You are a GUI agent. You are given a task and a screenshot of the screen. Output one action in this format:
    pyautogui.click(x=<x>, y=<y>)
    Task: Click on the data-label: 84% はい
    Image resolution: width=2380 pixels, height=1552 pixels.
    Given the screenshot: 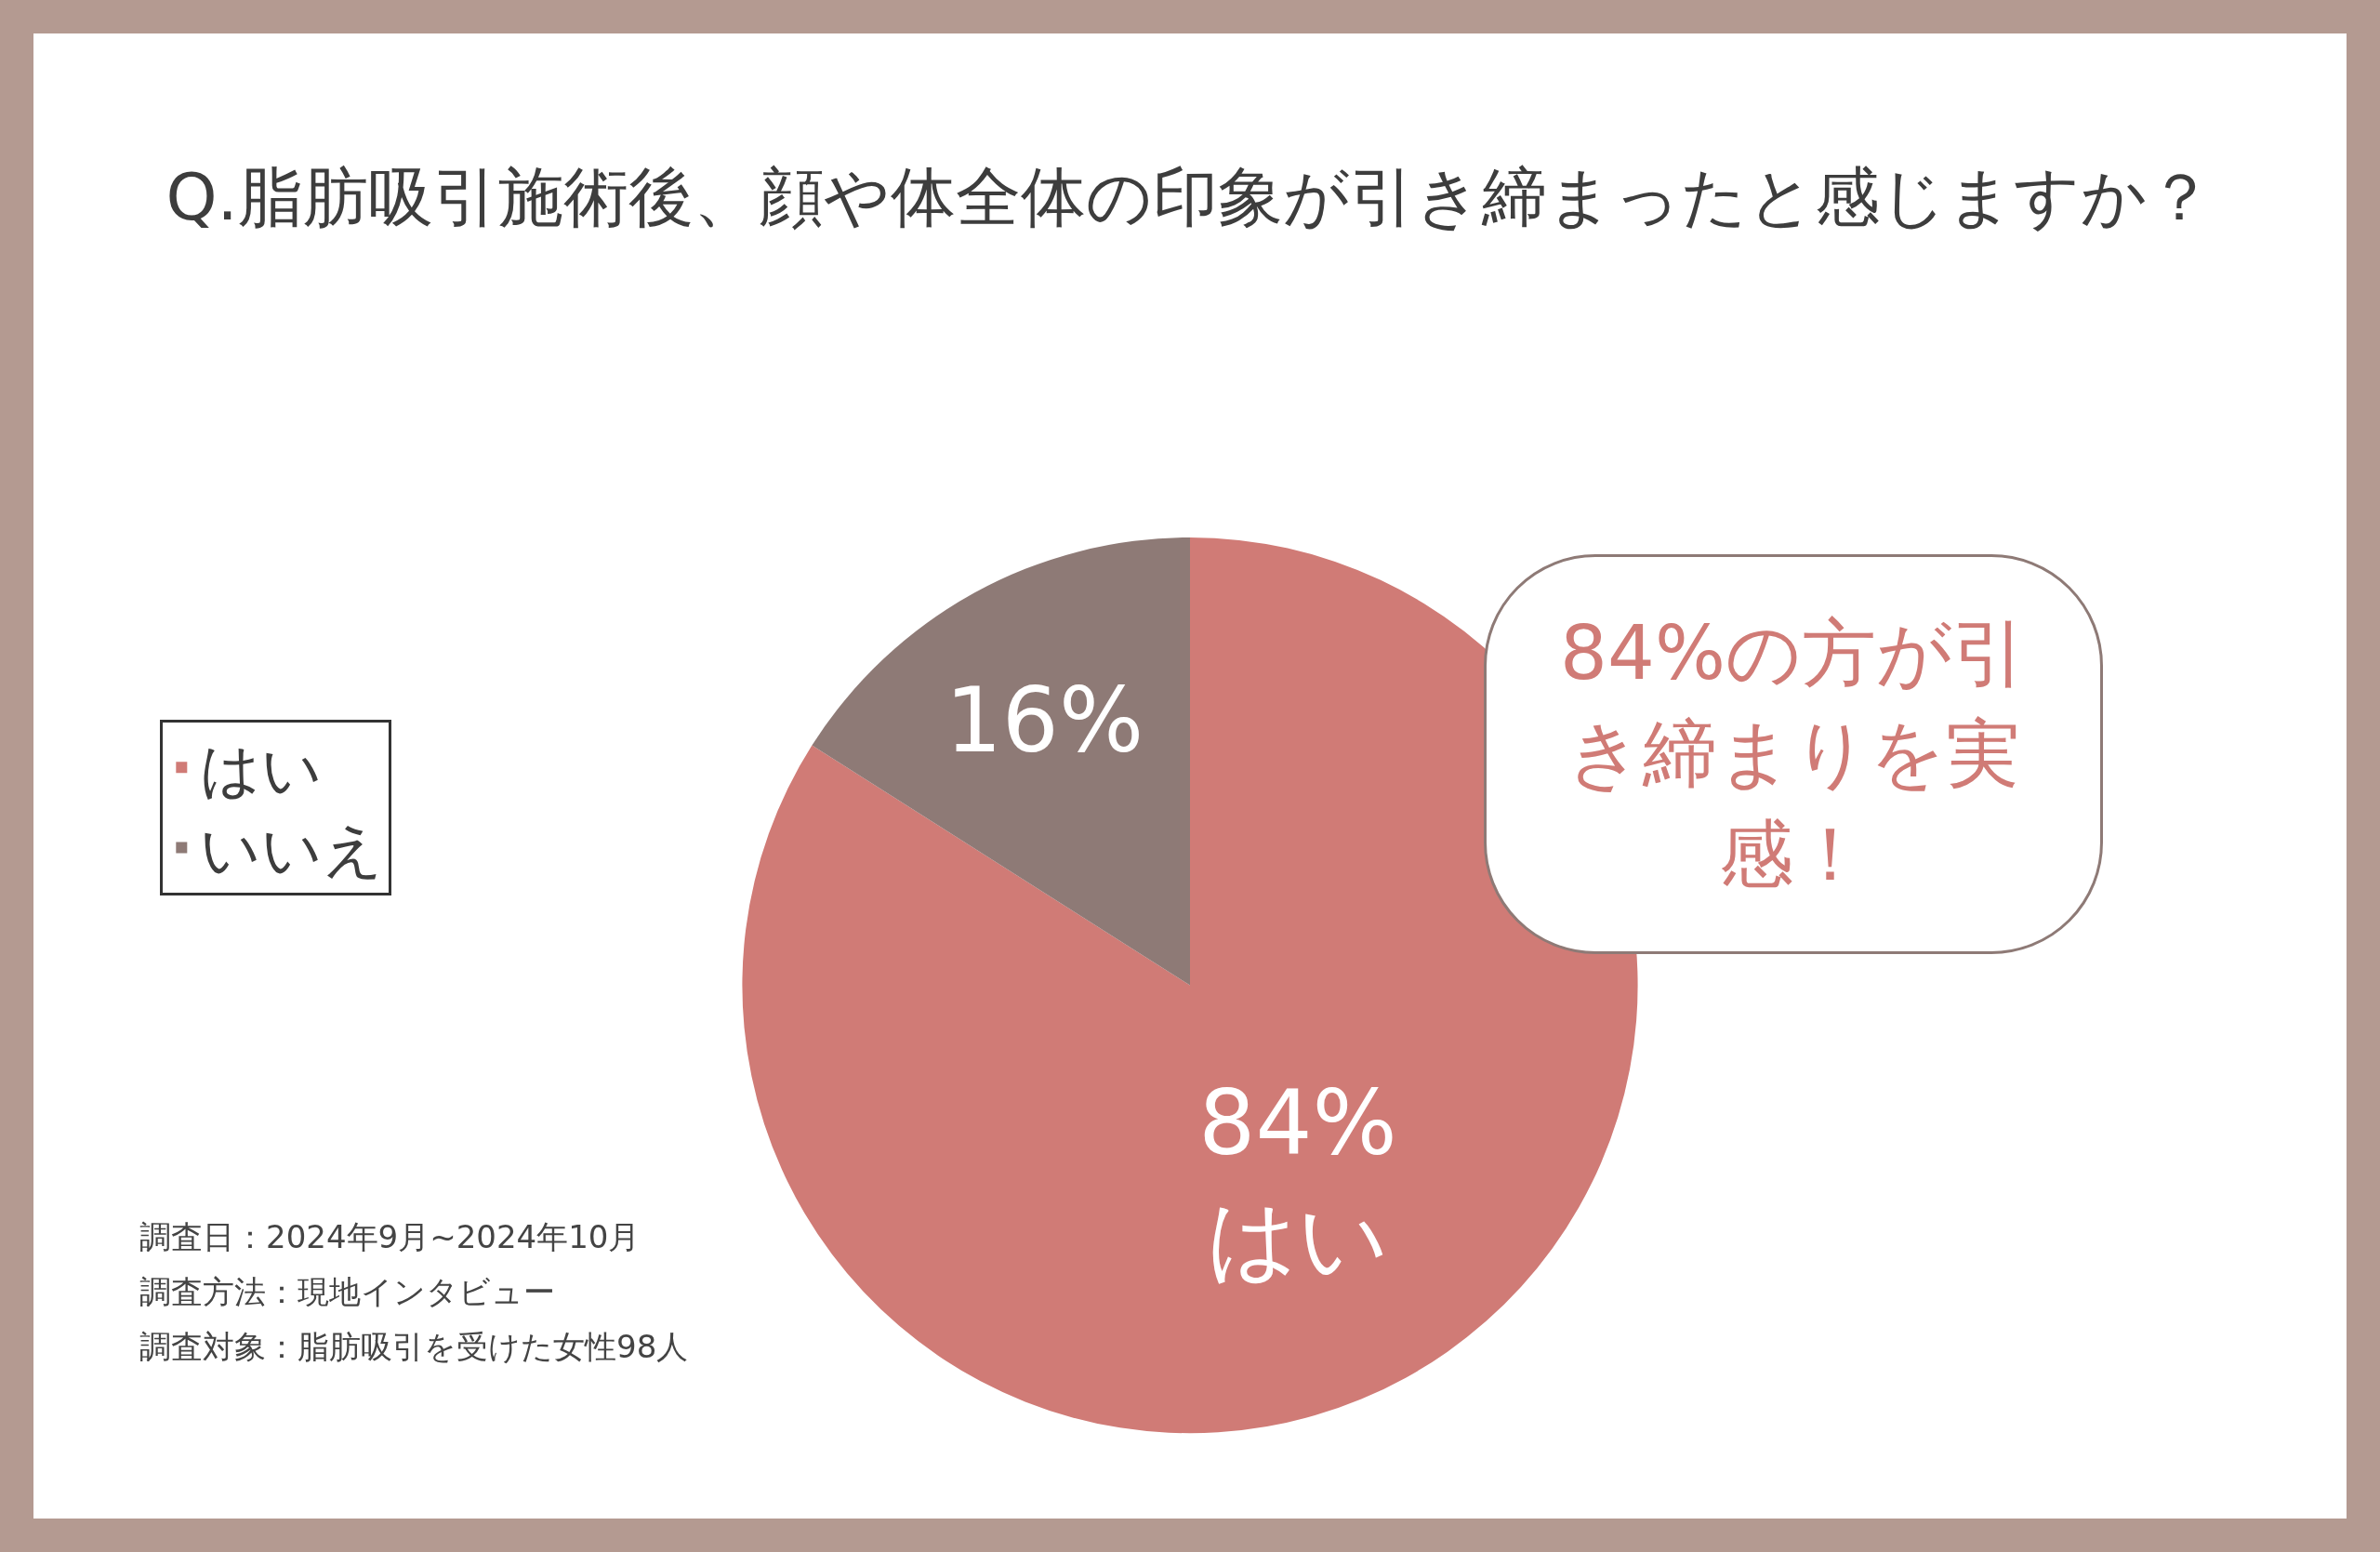 What is the action you would take?
    pyautogui.click(x=1297, y=1182)
    